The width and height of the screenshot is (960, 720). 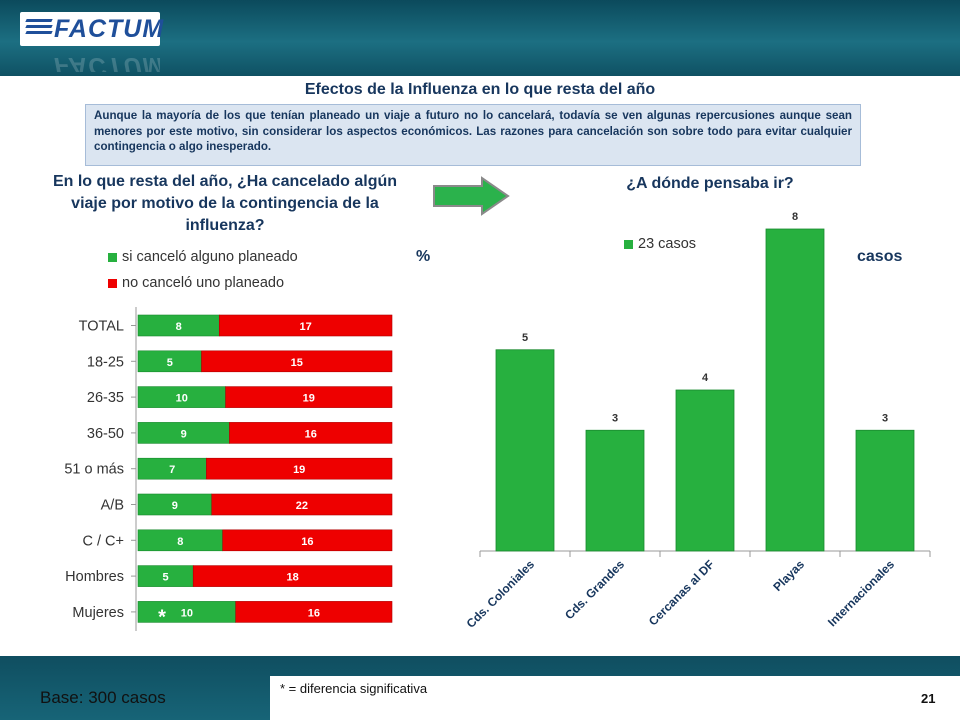 I want to click on data-label: 4, so click(x=705, y=378).